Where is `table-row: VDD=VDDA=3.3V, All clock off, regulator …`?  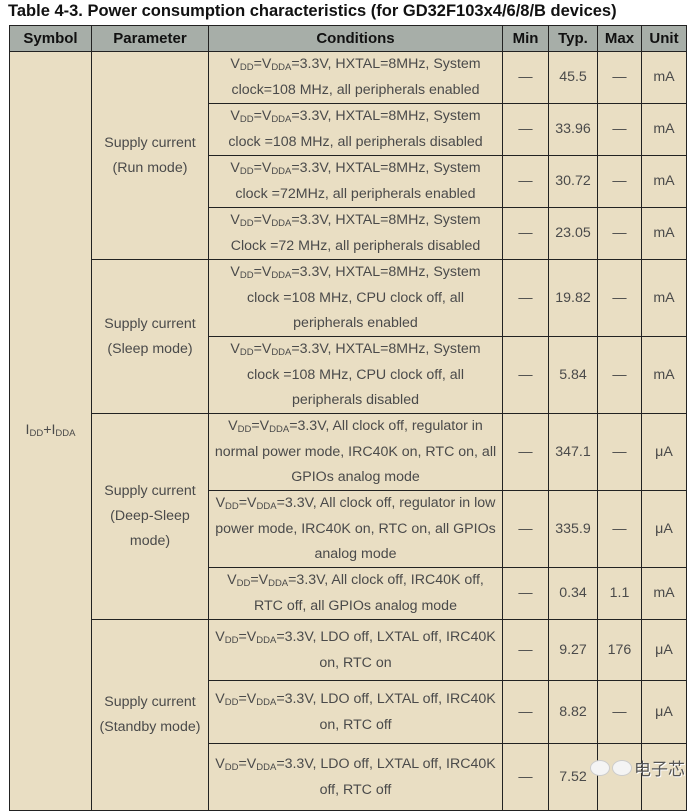 table-row: VDD=VDDA=3.3V, All clock off, regulator … is located at coordinates (348, 529).